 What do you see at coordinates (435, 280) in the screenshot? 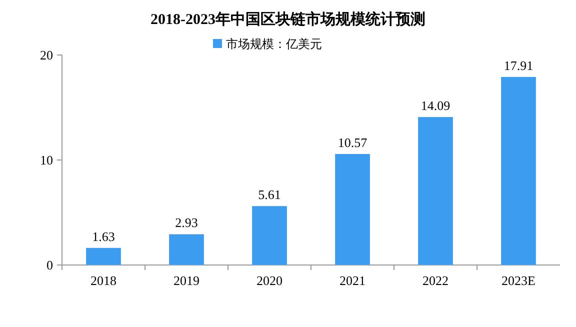
I see `x-tick-label: 2022` at bounding box center [435, 280].